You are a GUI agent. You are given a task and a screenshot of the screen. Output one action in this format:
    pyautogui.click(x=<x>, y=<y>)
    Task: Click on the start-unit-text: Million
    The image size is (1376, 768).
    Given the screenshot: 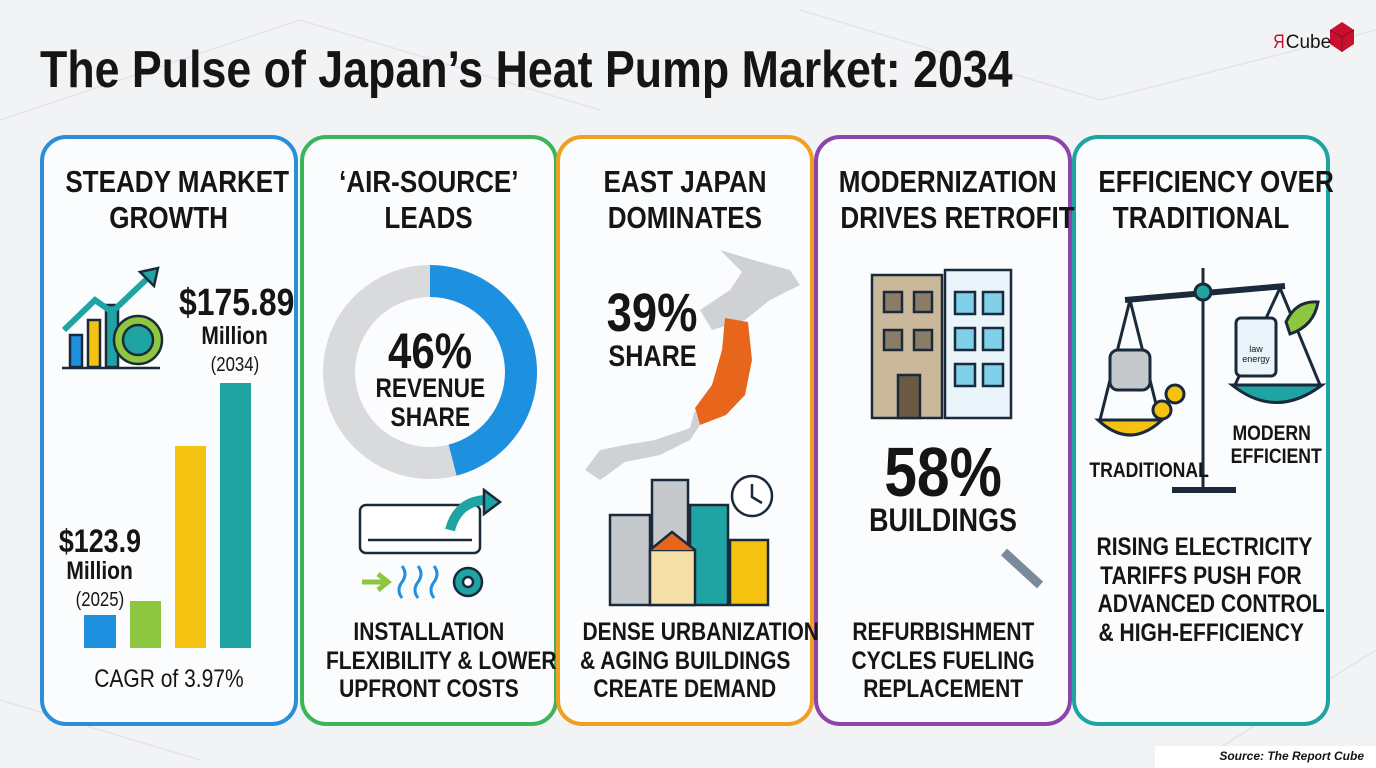 What is the action you would take?
    pyautogui.click(x=100, y=571)
    